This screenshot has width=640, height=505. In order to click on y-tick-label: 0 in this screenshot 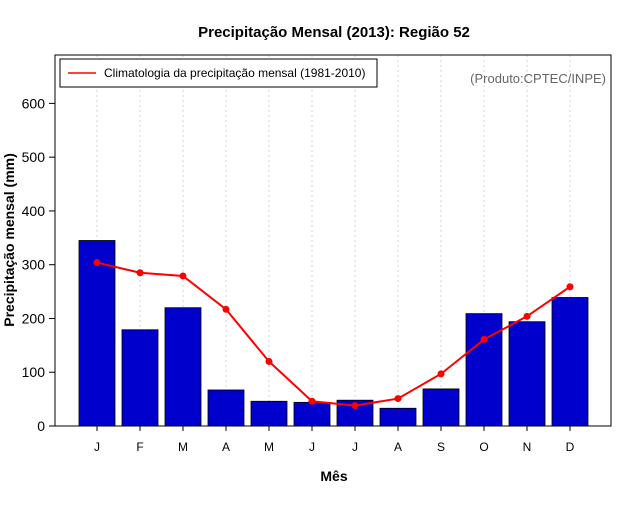, I will do `click(41, 426)`.